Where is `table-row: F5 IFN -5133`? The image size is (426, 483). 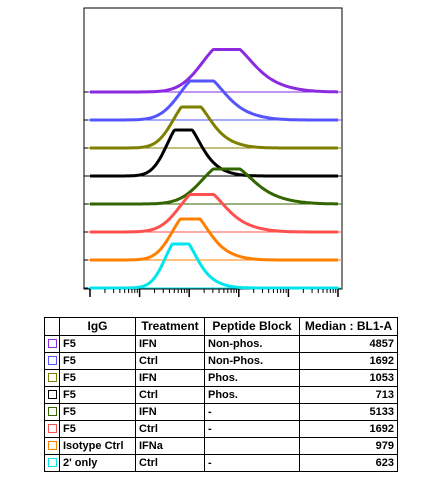 table-row: F5 IFN -5133 is located at coordinates (221, 412).